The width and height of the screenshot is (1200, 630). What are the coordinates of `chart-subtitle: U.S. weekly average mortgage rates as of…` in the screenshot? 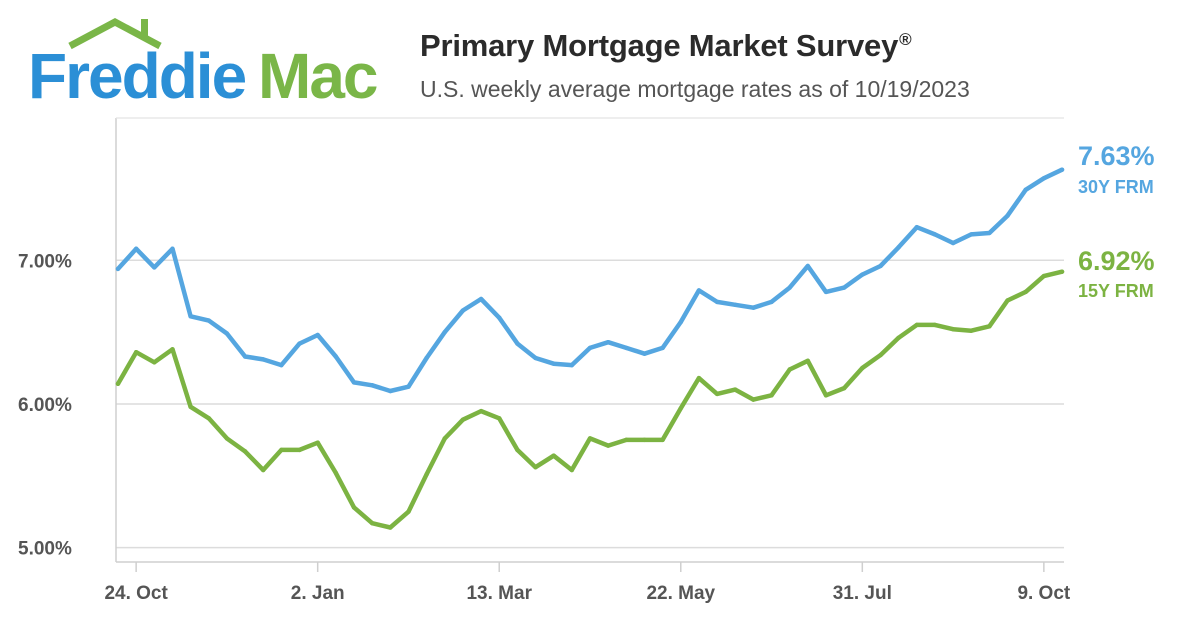 It's located at (695, 89).